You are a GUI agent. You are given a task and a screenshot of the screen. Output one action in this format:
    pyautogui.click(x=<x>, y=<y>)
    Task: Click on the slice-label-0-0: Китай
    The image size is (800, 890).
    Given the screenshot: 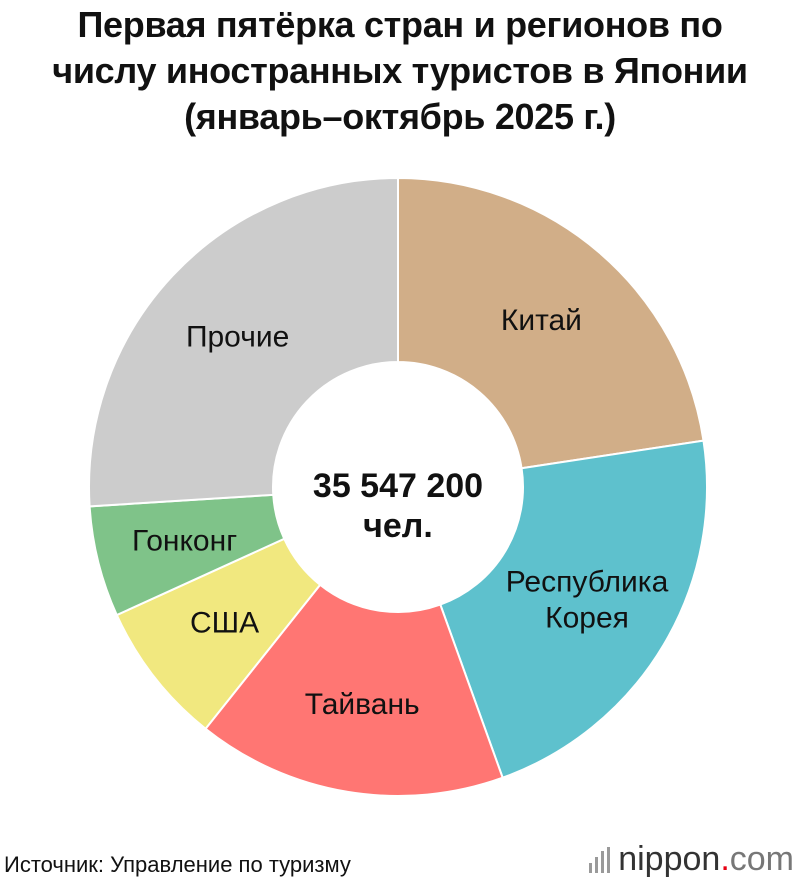 What is the action you would take?
    pyautogui.click(x=541, y=320)
    